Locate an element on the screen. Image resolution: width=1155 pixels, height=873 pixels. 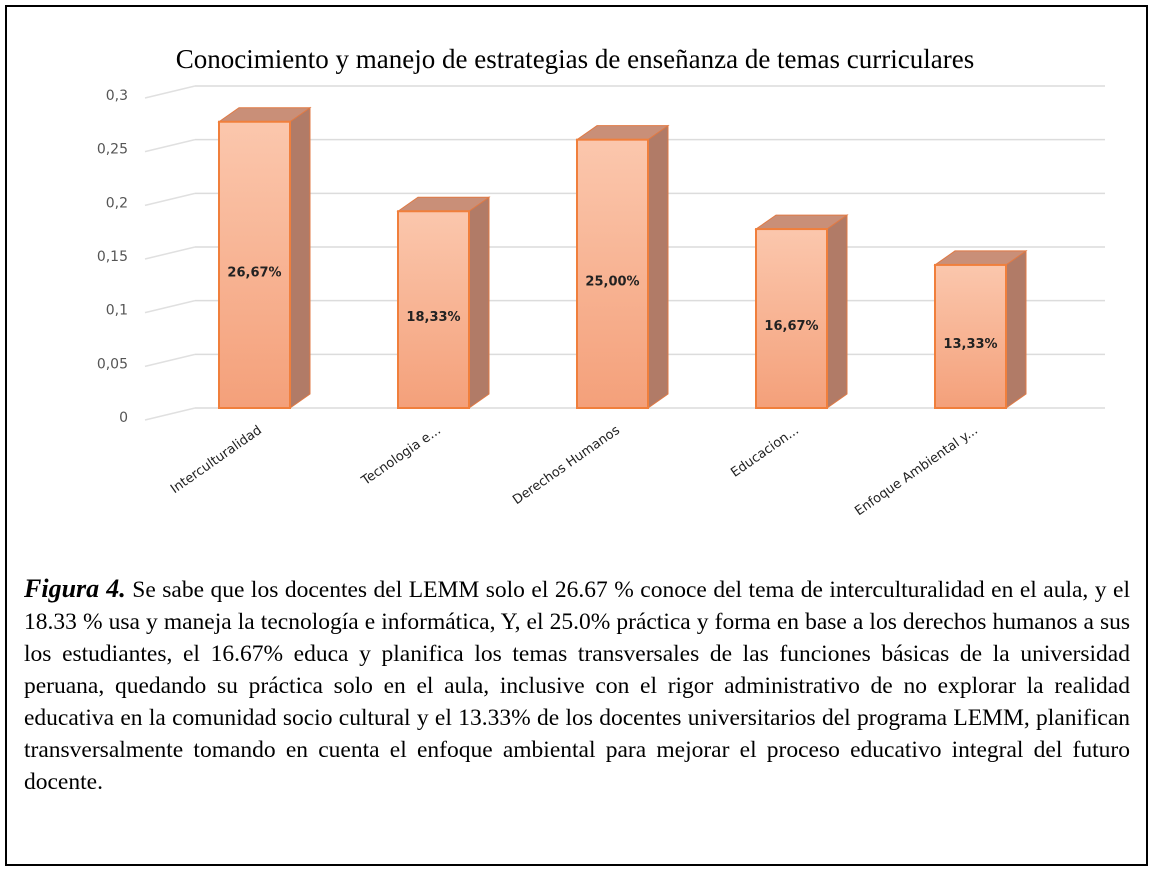
value-label: 16,67% is located at coordinates (791, 326).